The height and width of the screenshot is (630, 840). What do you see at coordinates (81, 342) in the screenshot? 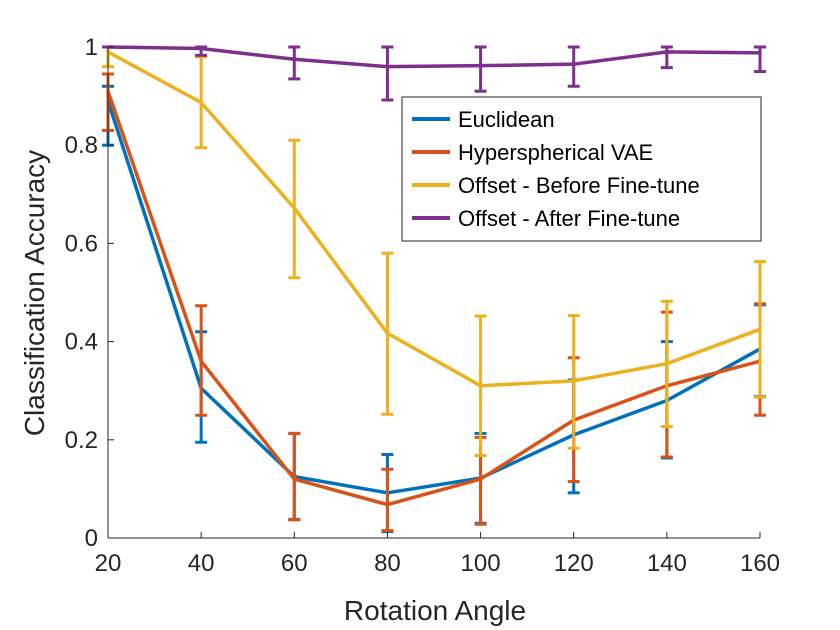
I see `y-tick-label: 0.4` at bounding box center [81, 342].